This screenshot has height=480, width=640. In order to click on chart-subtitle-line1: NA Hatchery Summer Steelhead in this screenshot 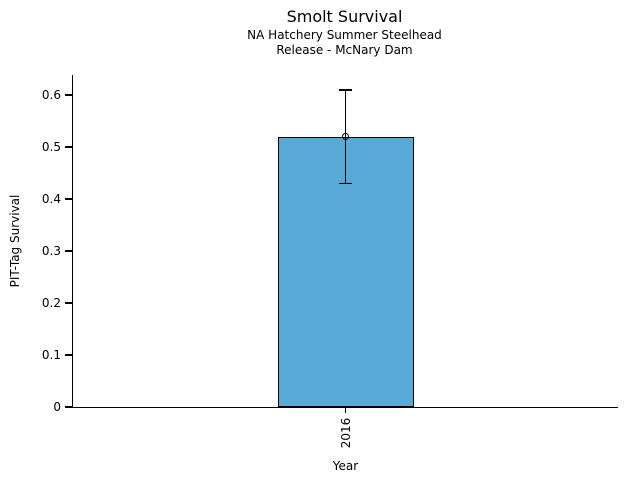, I will do `click(344, 34)`.